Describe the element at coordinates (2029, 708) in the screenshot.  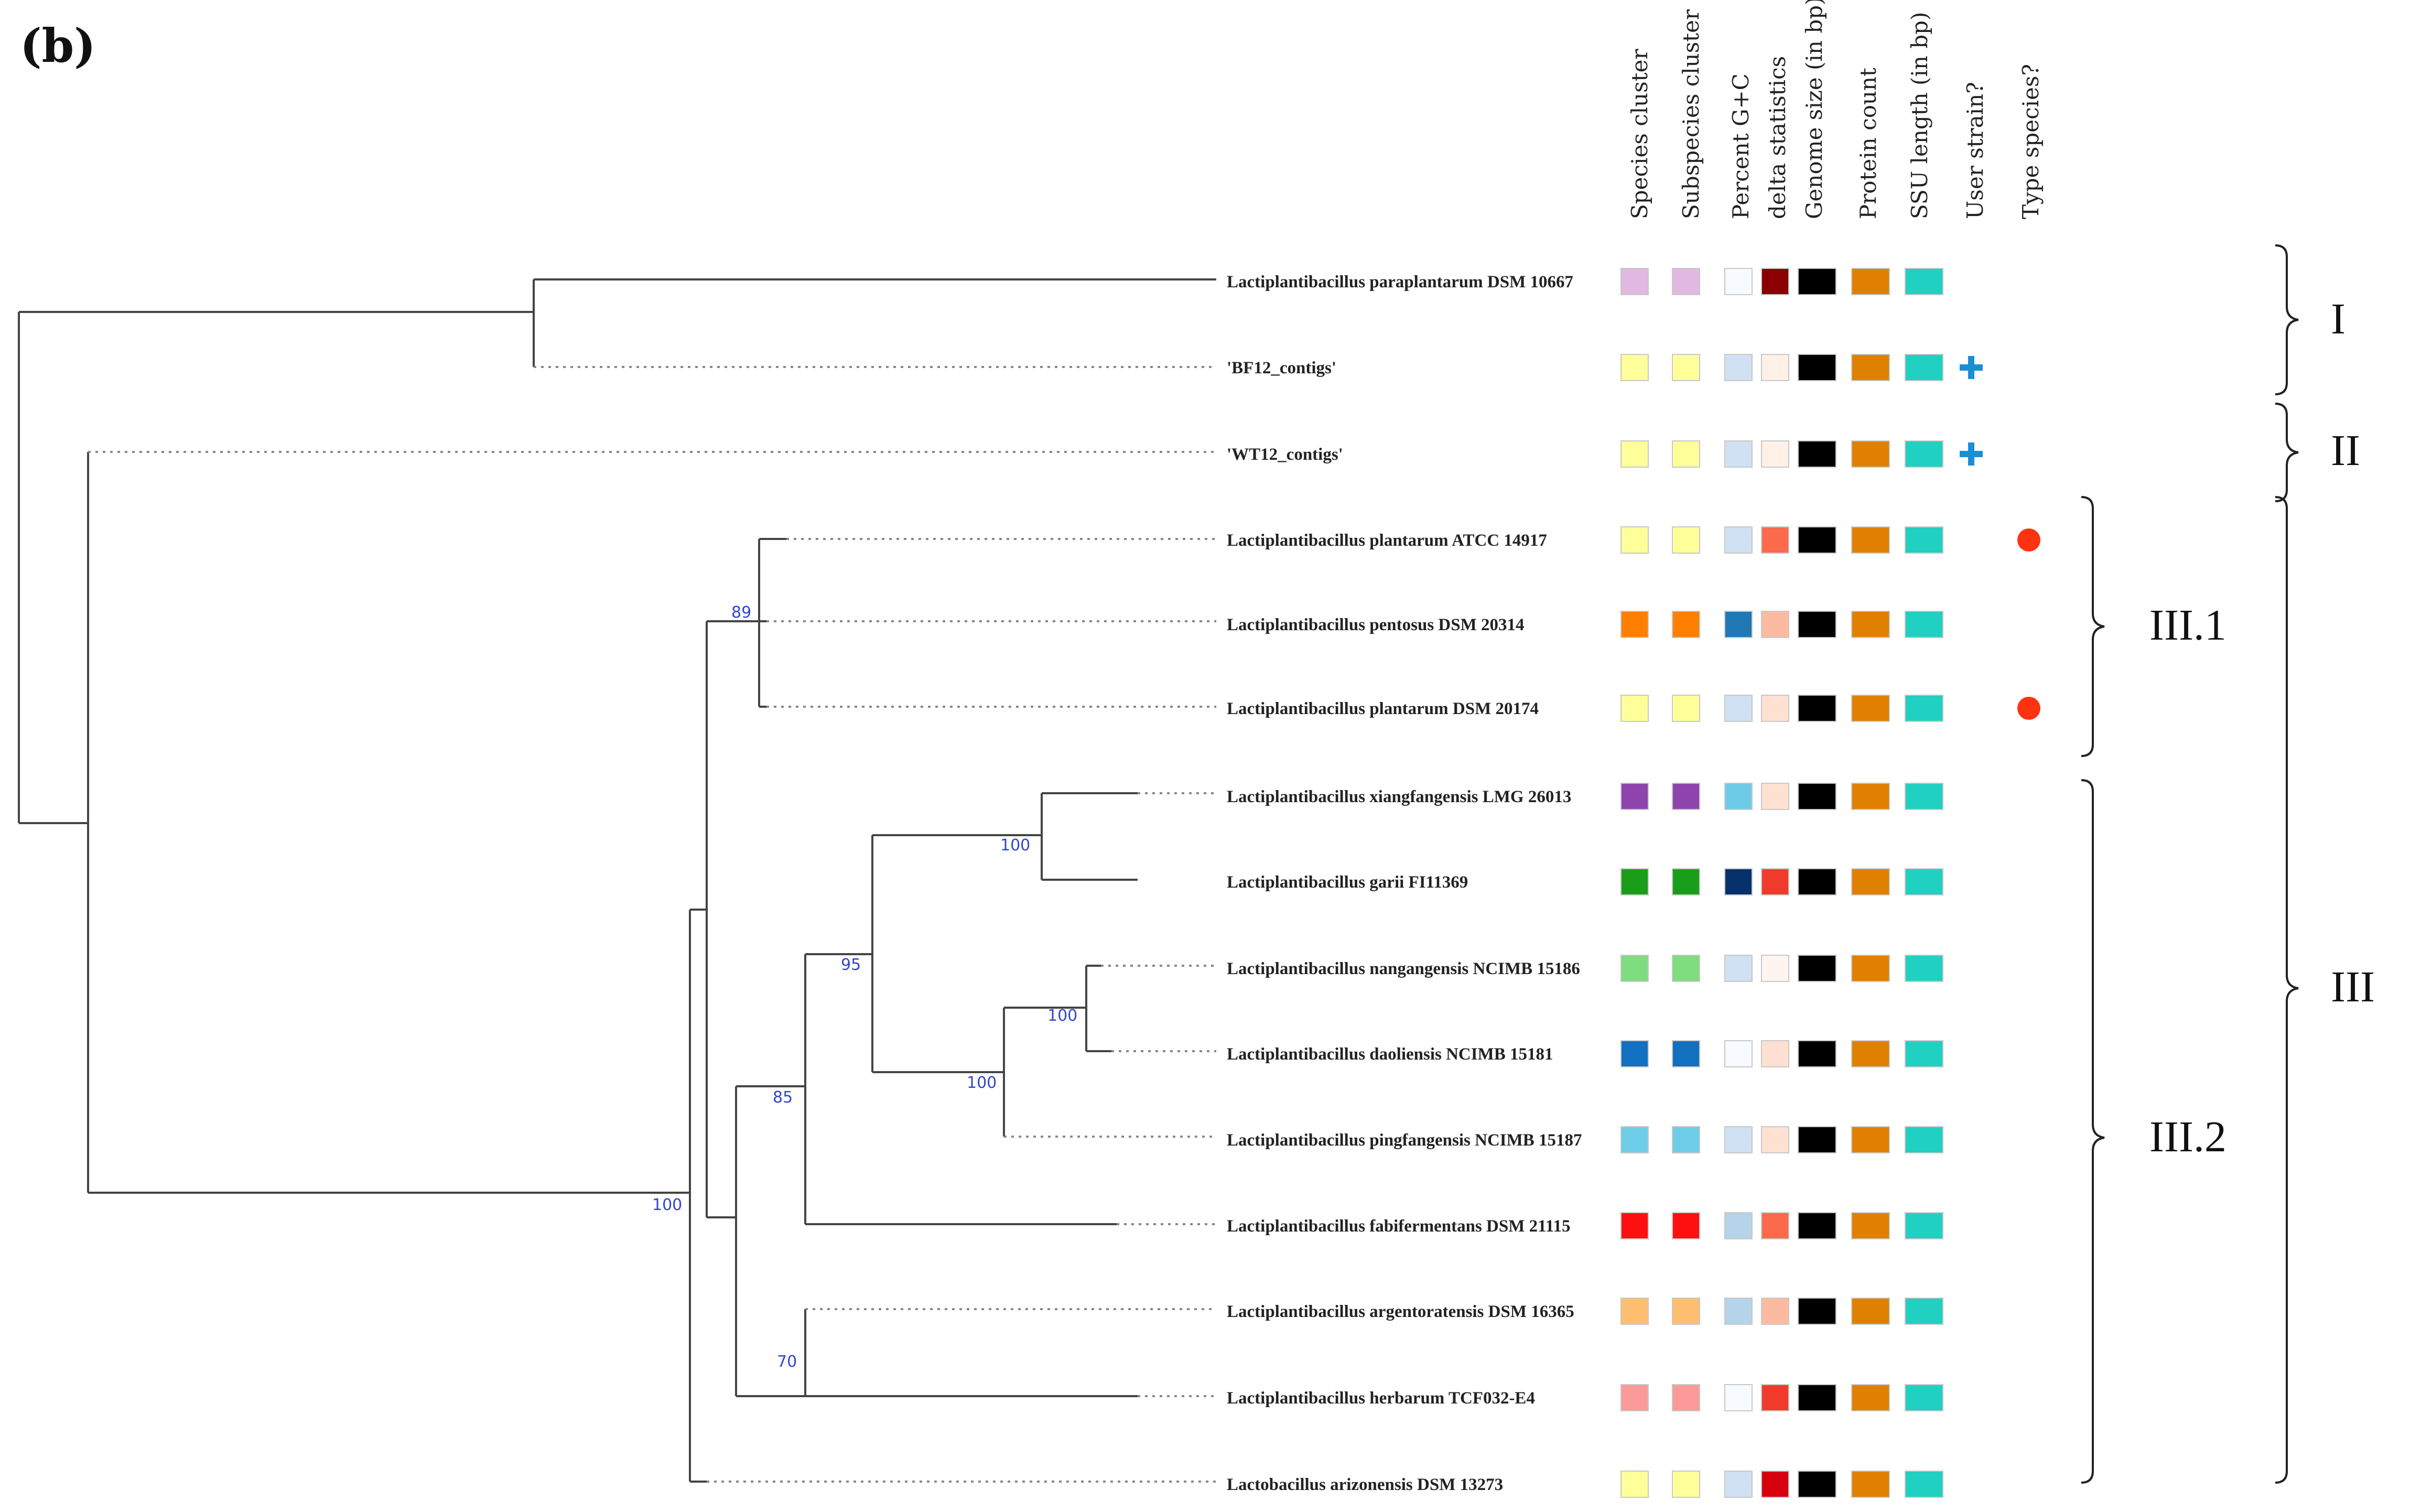
I see `type-species-marker` at that location.